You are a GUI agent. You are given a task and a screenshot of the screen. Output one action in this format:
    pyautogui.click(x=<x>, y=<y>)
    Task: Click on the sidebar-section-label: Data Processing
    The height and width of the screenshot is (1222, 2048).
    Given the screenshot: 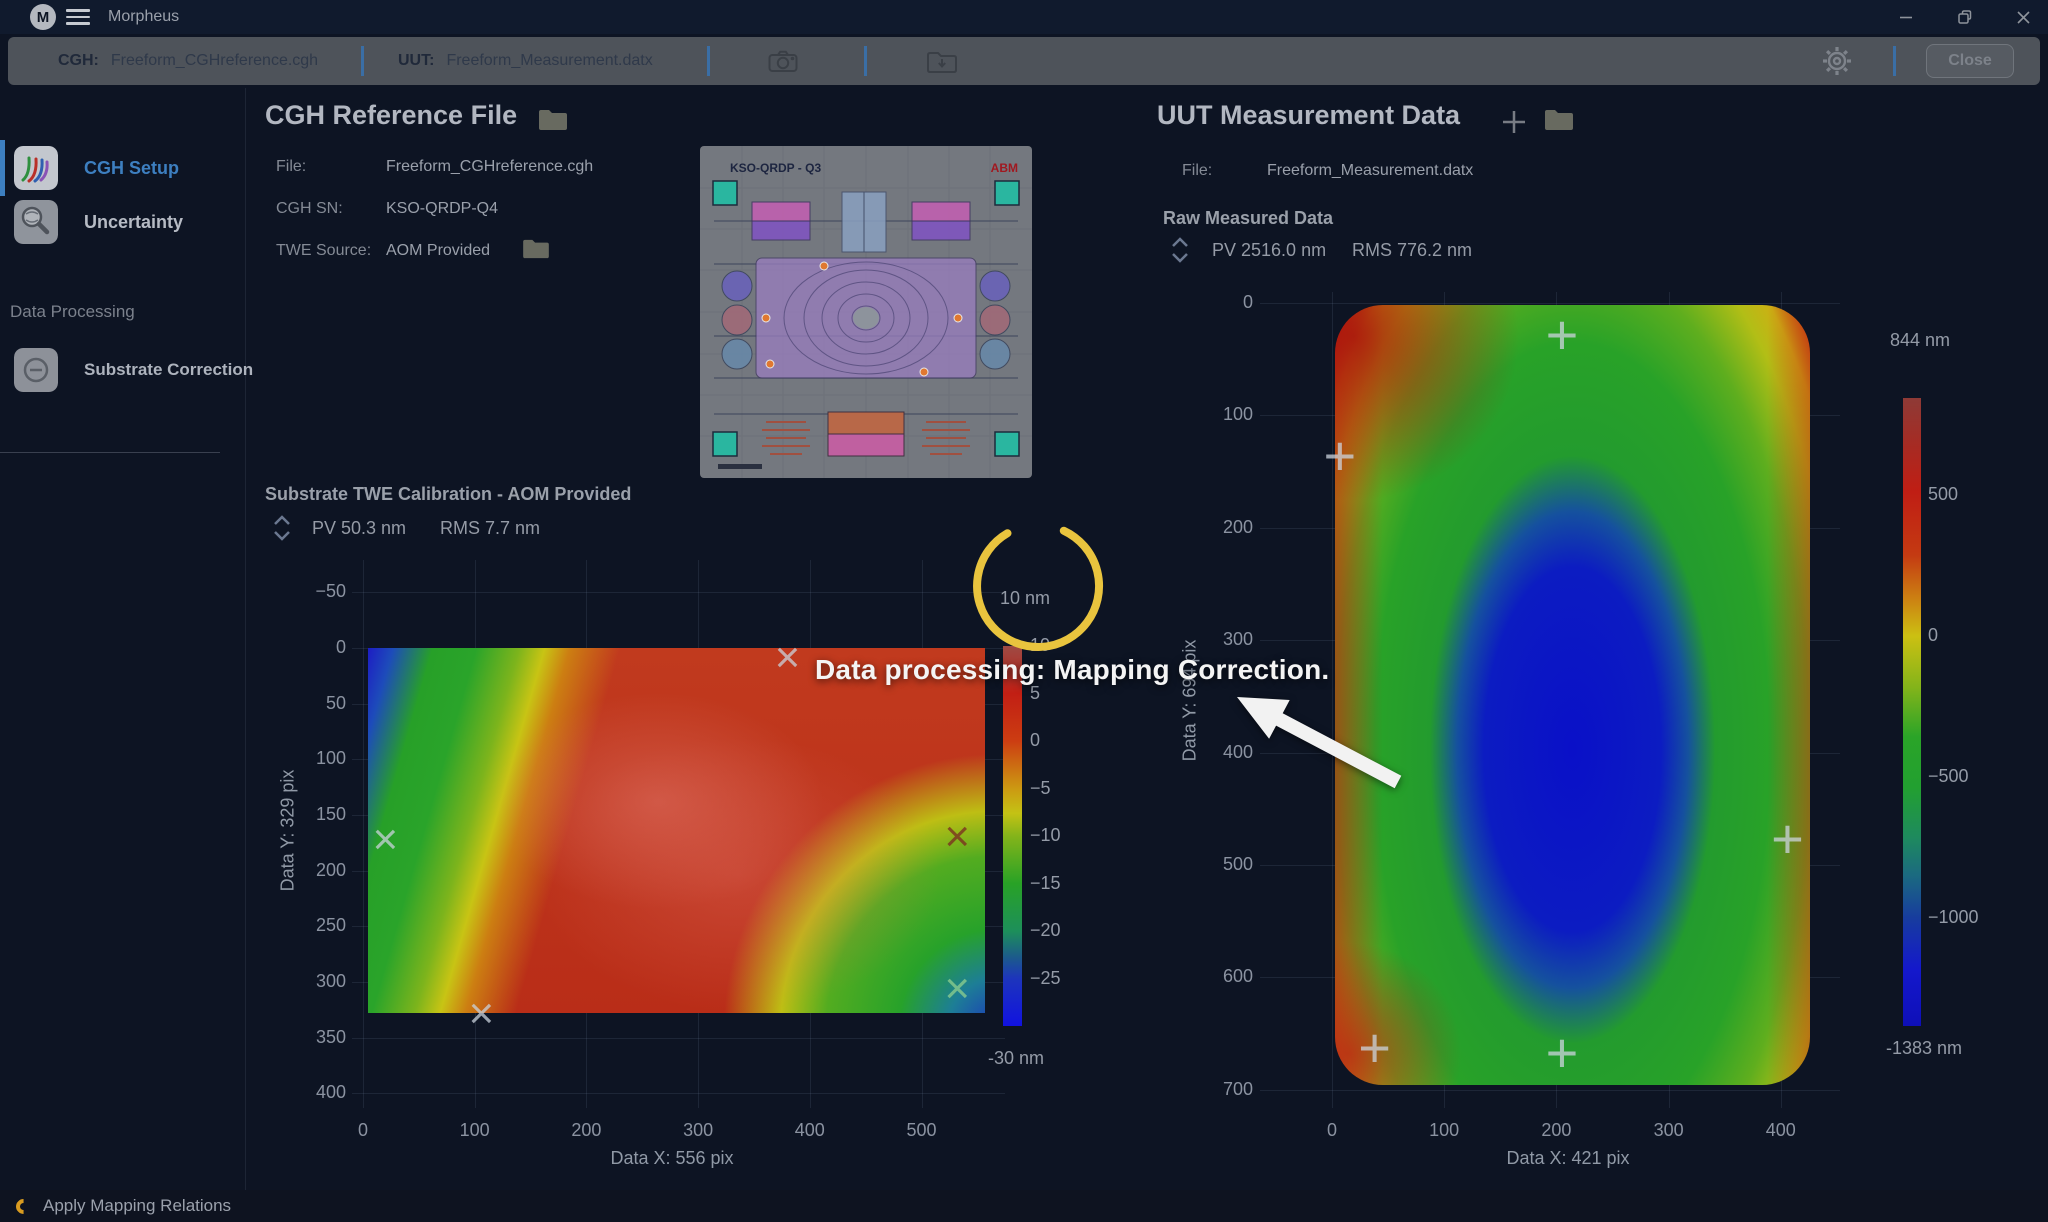 What is the action you would take?
    pyautogui.click(x=72, y=311)
    